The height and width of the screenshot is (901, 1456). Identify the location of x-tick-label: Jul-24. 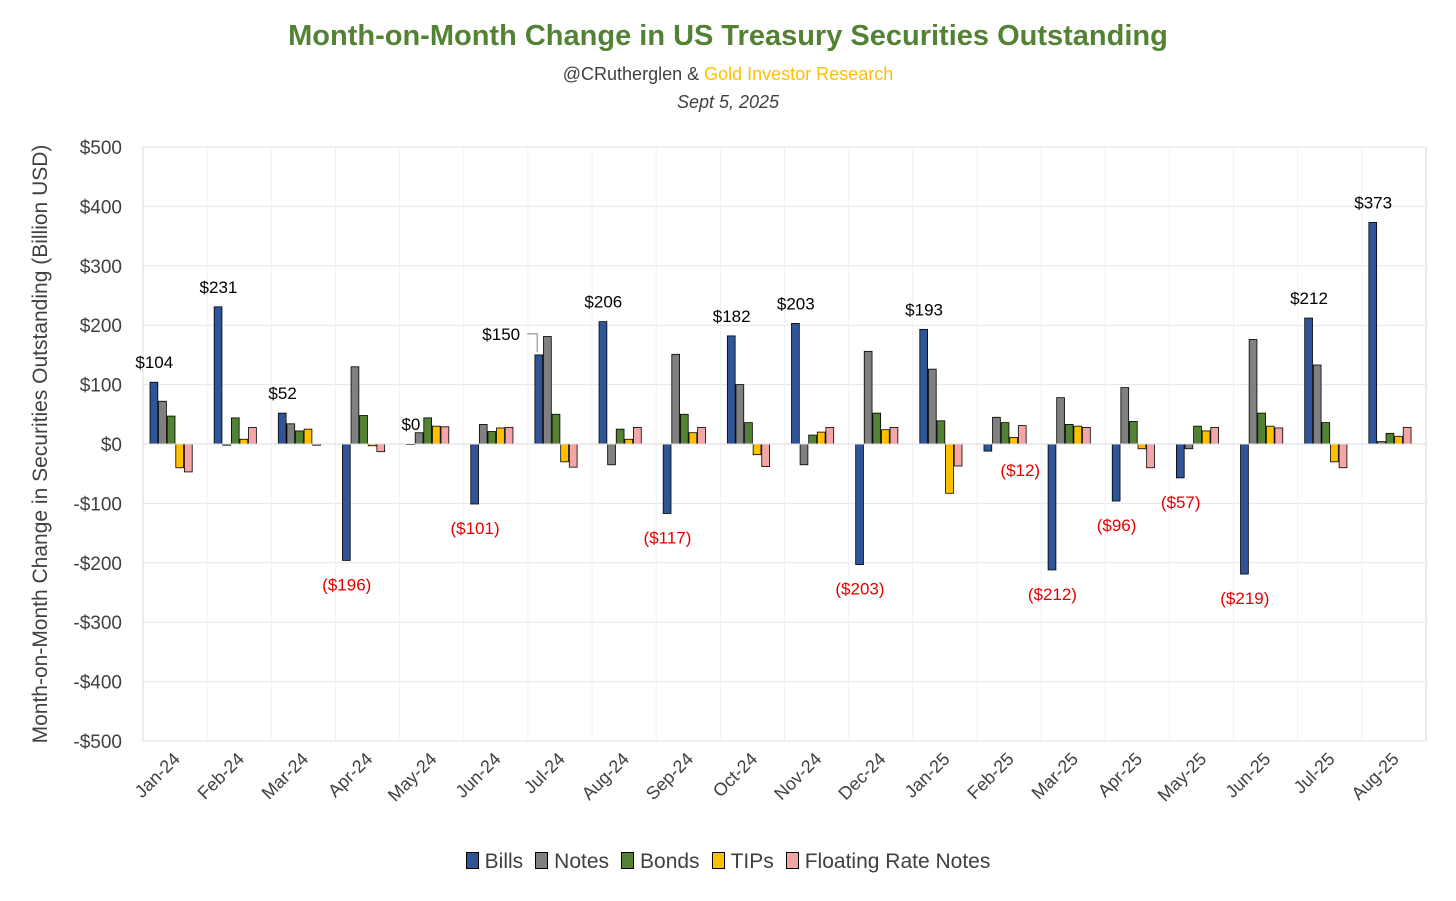
(544, 773).